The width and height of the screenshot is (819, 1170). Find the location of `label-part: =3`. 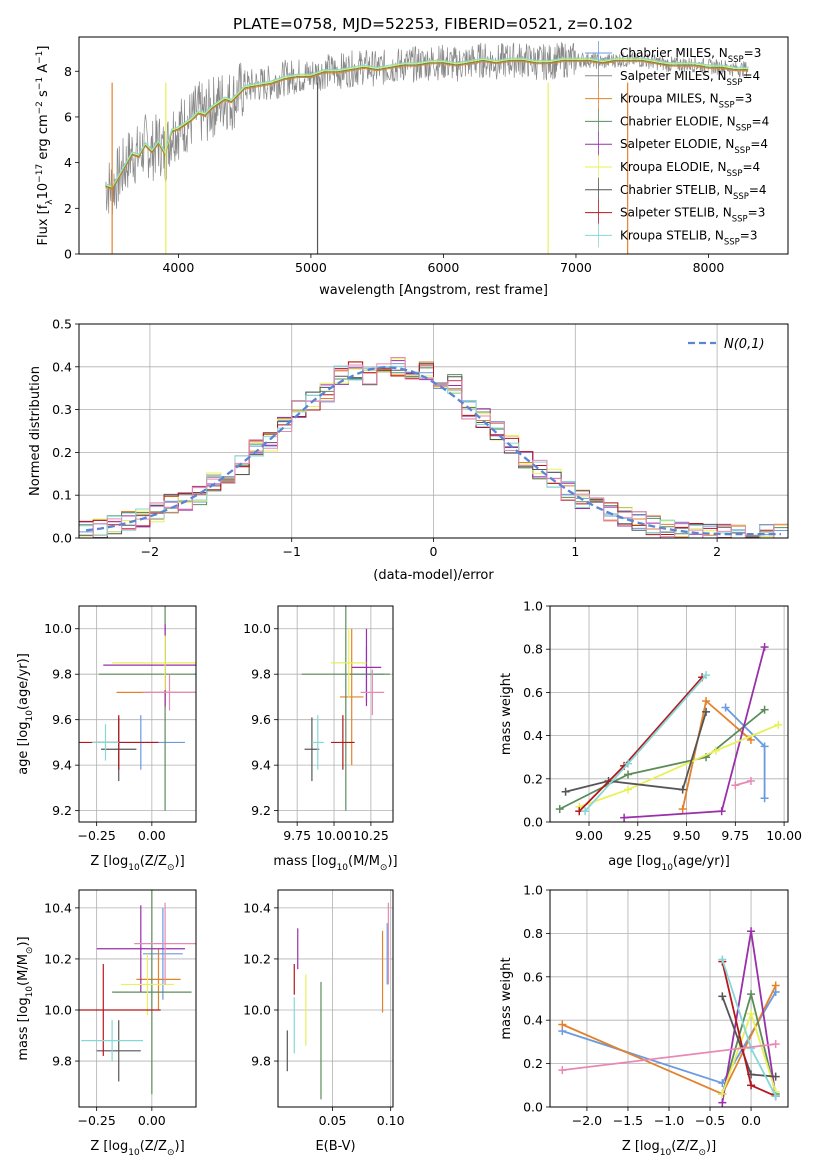

label-part: =3 is located at coordinates (757, 213).